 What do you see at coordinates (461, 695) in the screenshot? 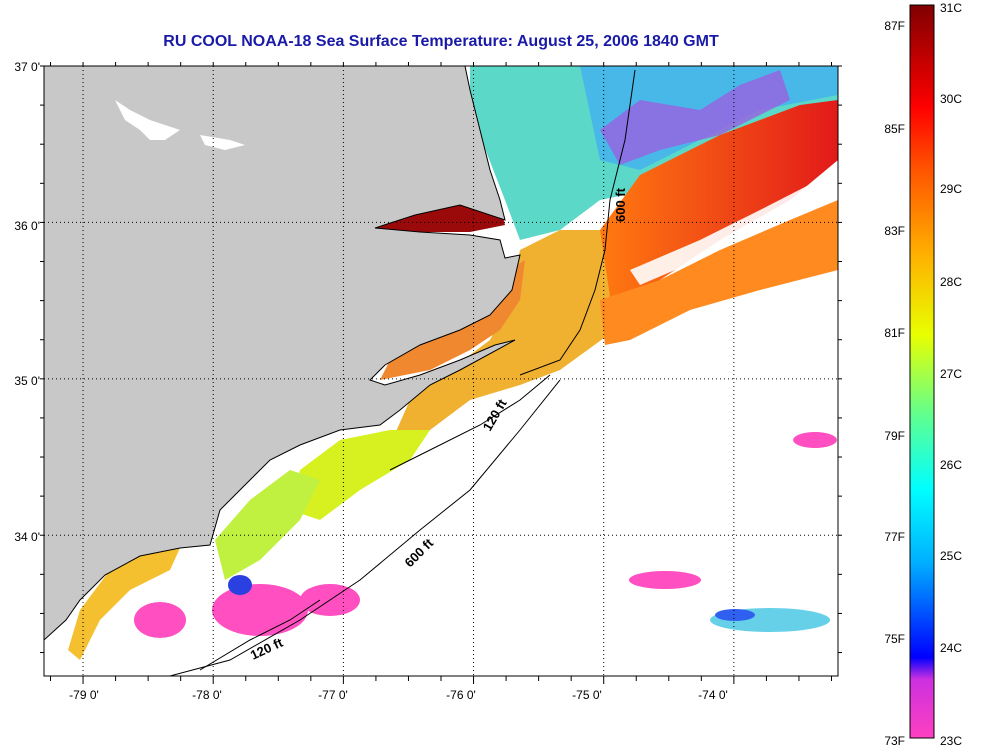
I see `lon-label: -76 0'` at bounding box center [461, 695].